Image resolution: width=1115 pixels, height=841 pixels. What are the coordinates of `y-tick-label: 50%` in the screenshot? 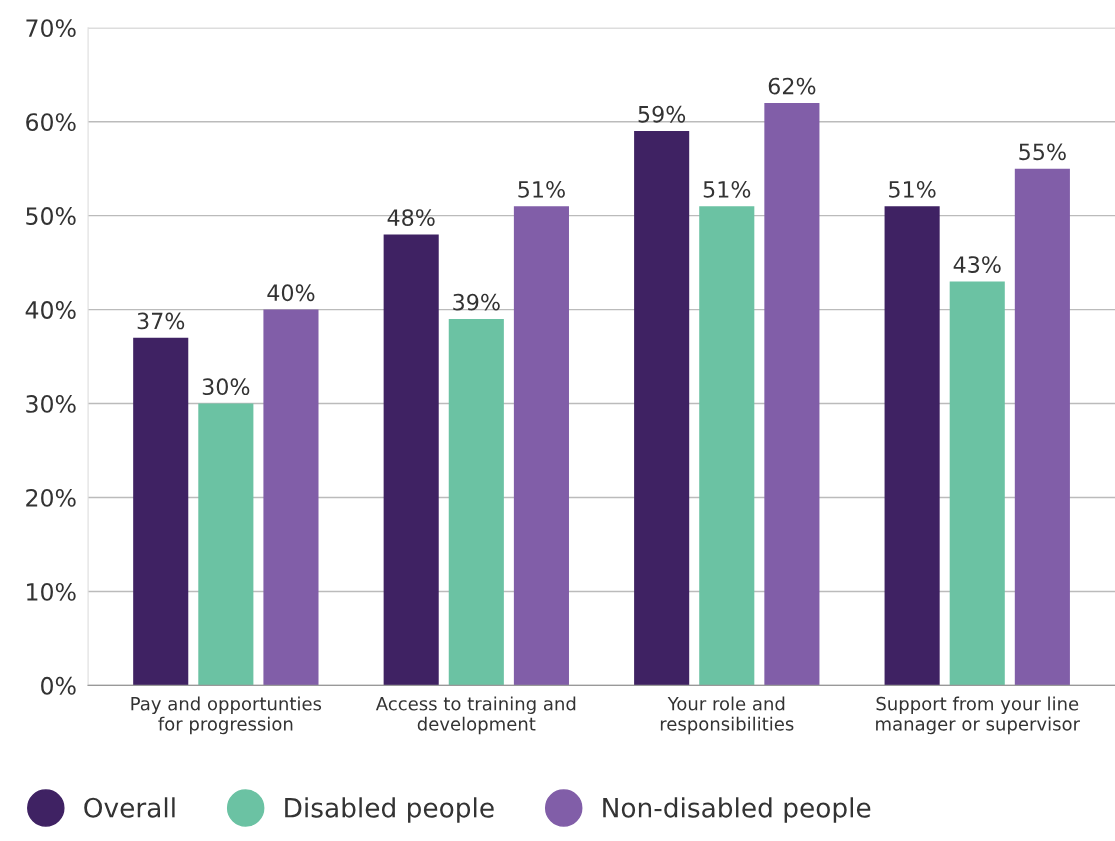 It's located at (51, 216).